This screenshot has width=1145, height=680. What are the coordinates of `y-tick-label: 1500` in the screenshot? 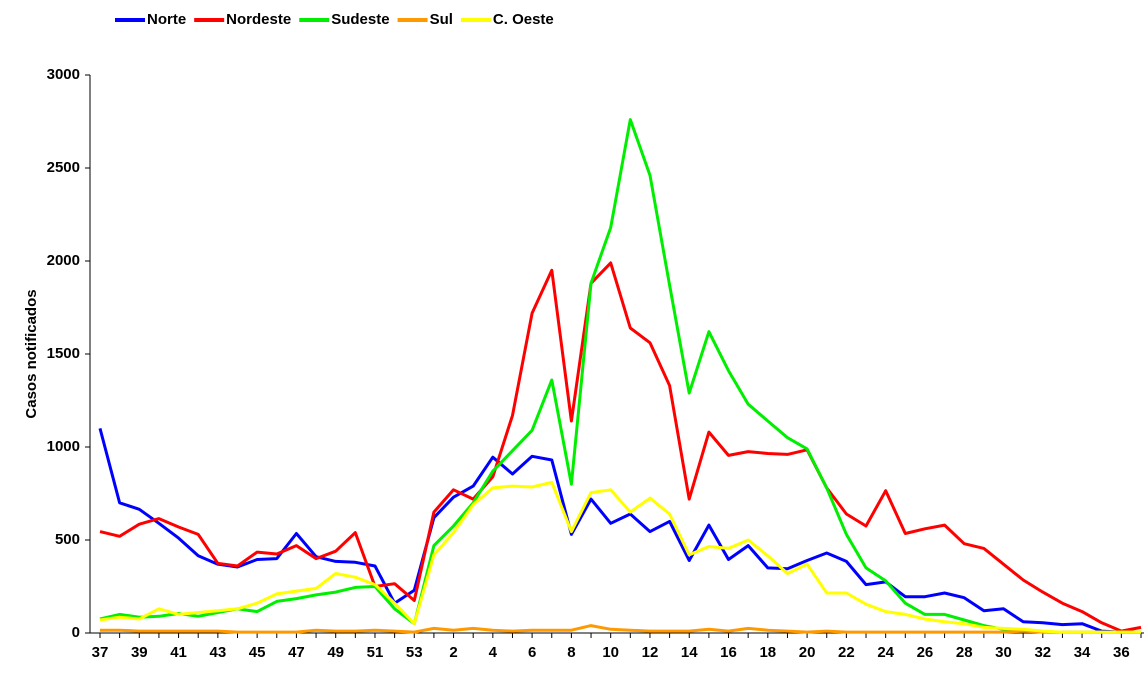 It's located at (63, 353).